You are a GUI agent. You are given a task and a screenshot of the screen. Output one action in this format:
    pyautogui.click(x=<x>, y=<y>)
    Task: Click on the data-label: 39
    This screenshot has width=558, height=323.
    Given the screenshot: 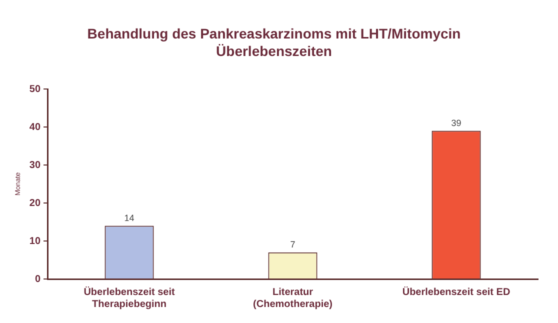 What is the action you would take?
    pyautogui.click(x=456, y=123)
    